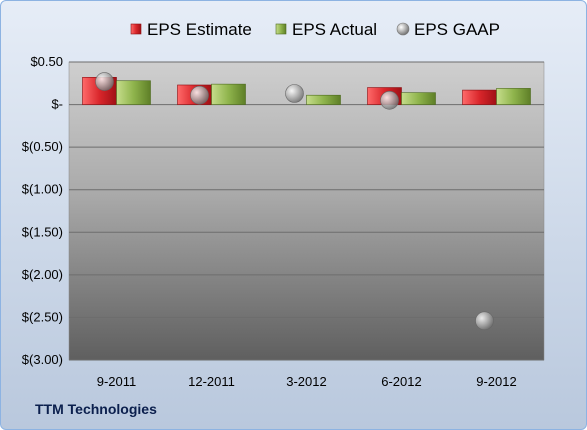  I want to click on y-tick-label: $(3.00), so click(42, 359).